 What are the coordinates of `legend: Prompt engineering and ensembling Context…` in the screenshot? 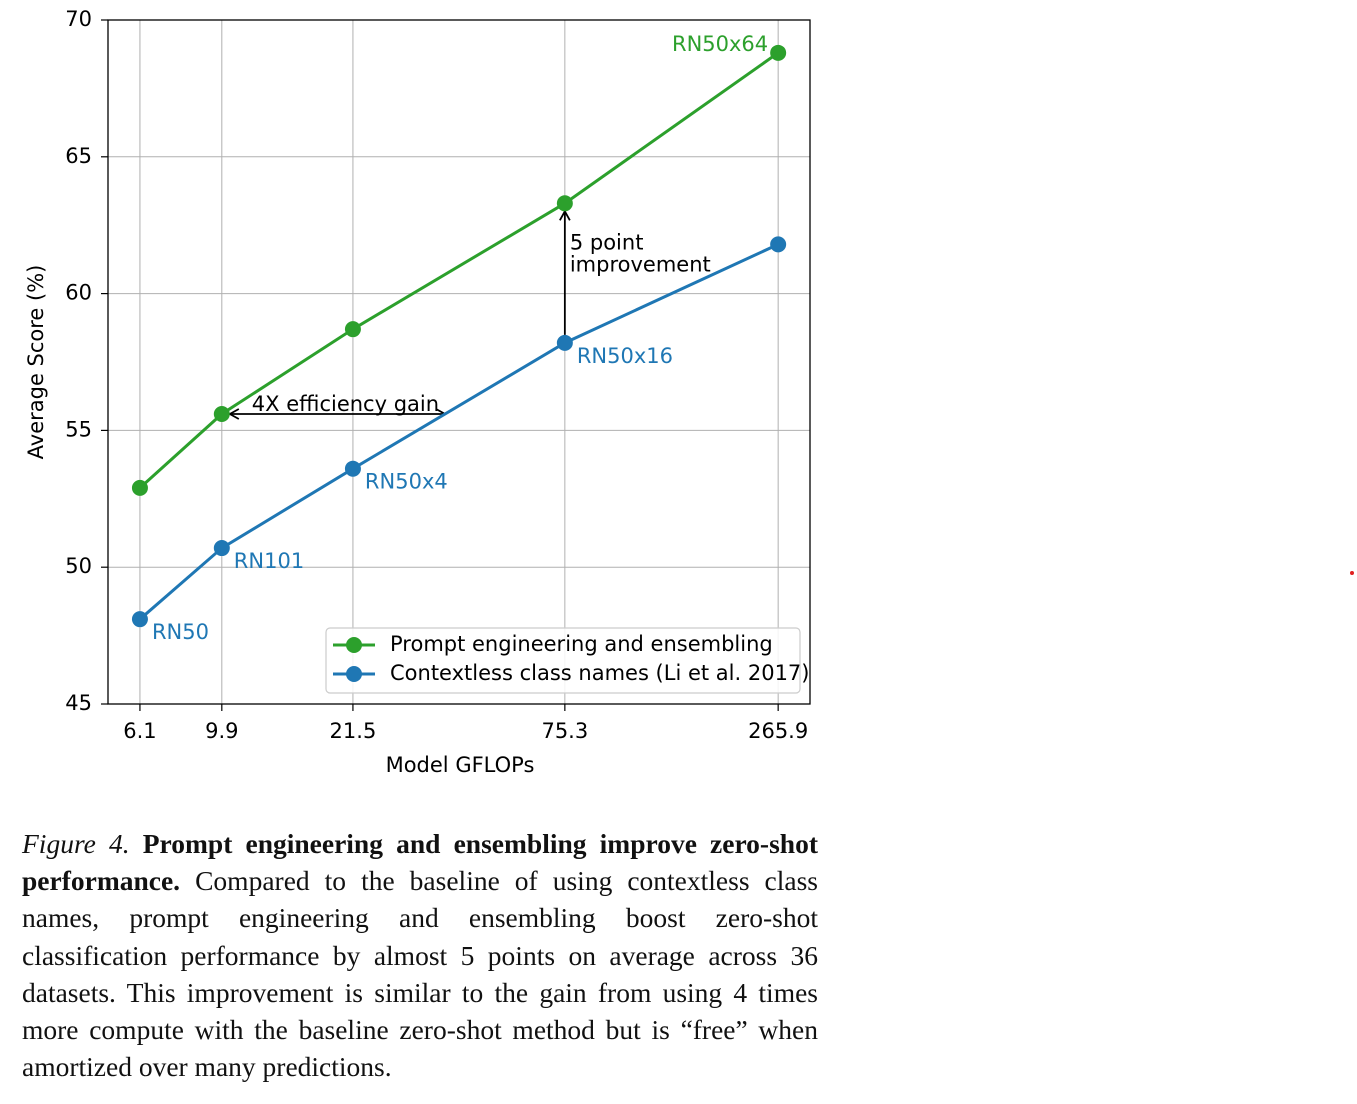 It's located at (567, 660).